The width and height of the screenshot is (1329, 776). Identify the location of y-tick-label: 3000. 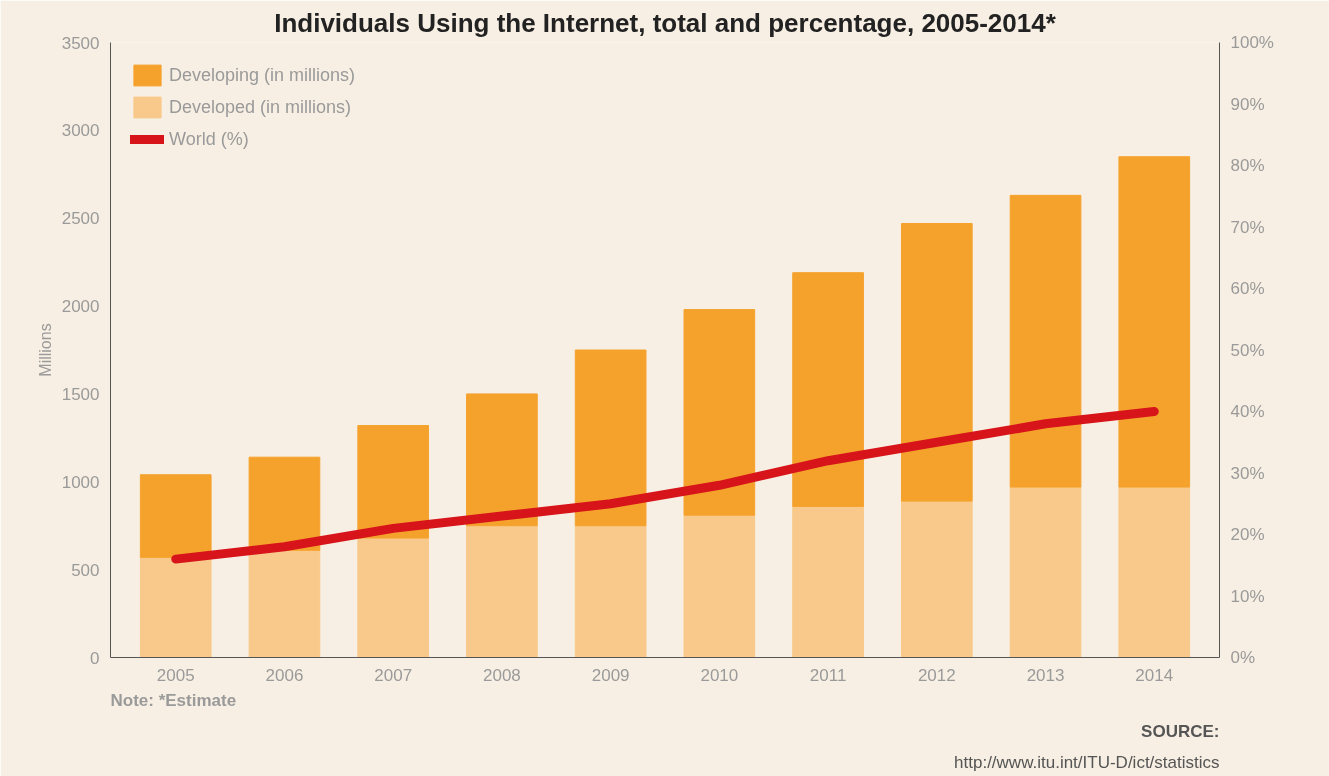
(80, 131).